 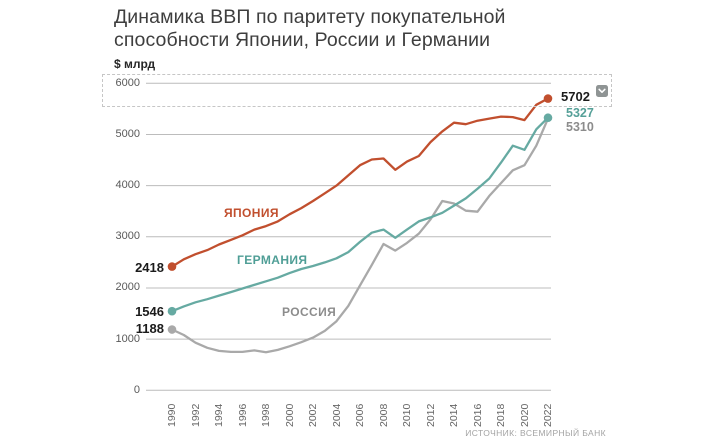 I want to click on x-tick-label: 2012, so click(x=430, y=415).